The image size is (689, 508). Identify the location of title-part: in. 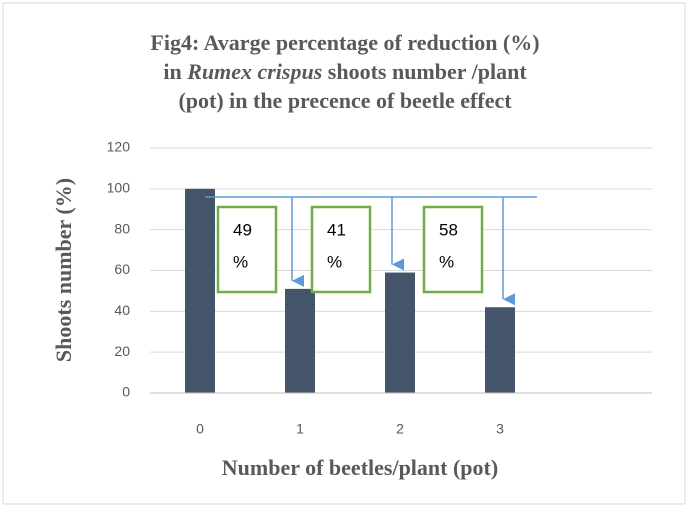
(172, 71).